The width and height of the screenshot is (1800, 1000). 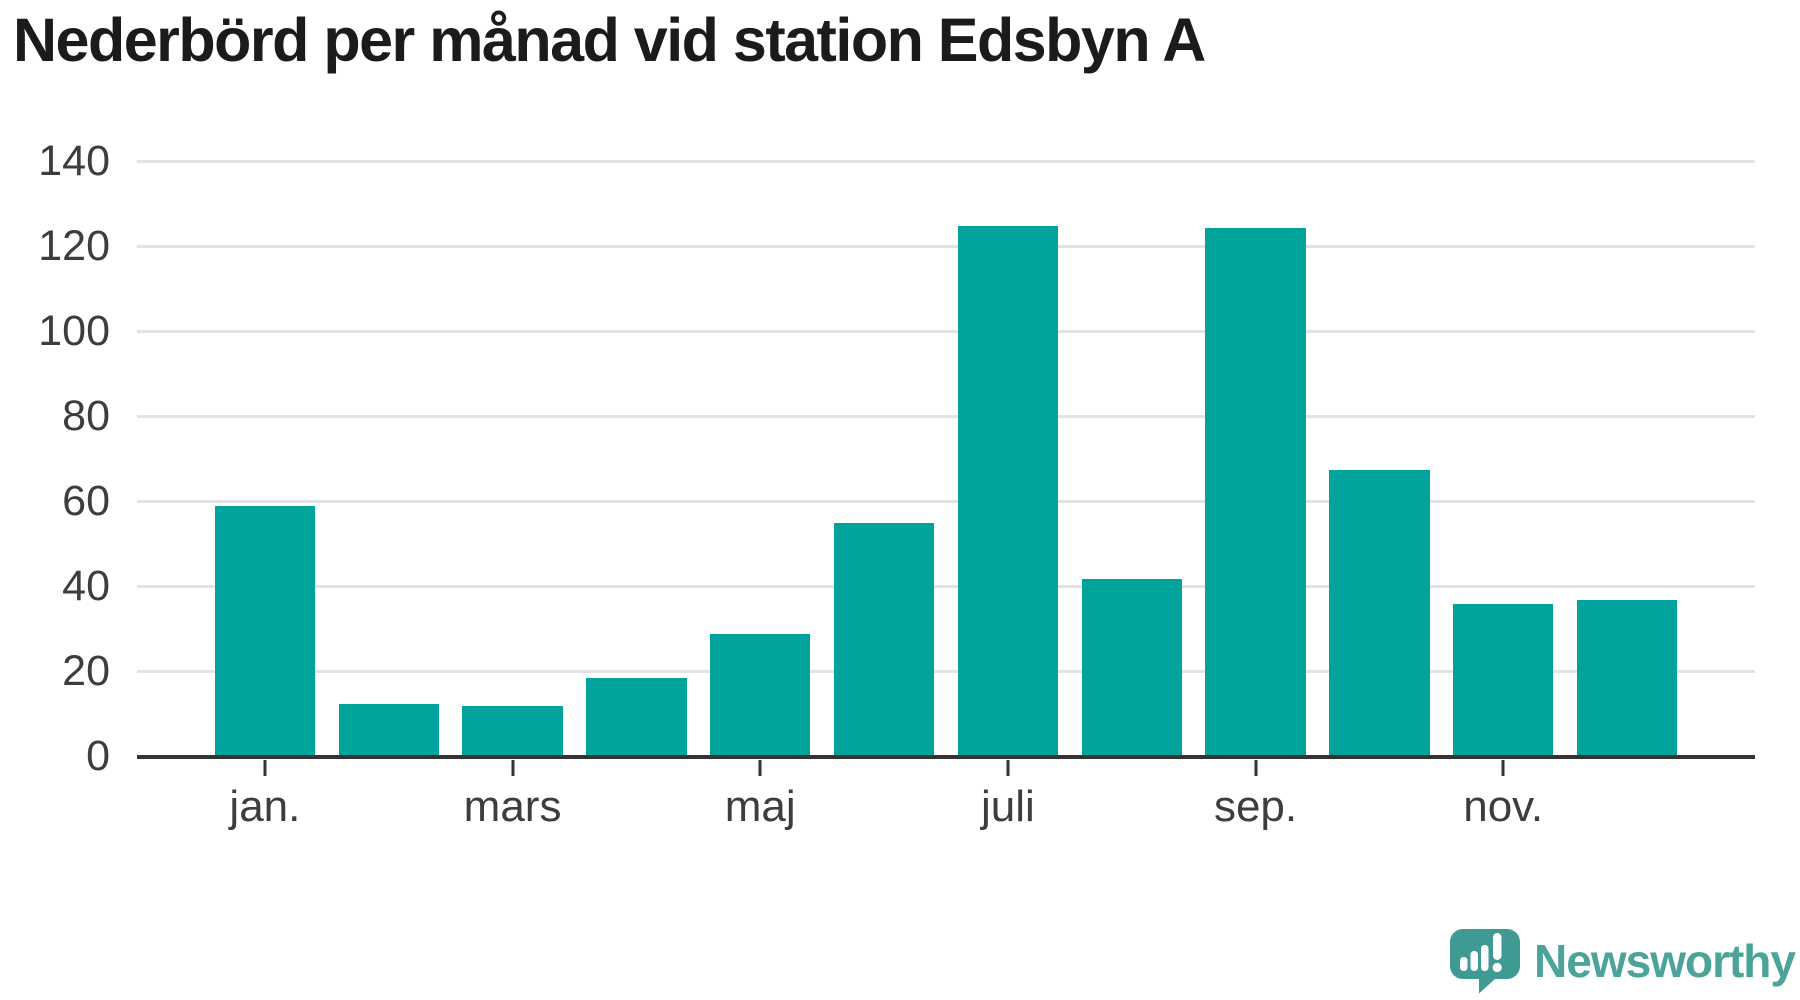 What do you see at coordinates (513, 459) in the screenshot?
I see `bar-slot-mars` at bounding box center [513, 459].